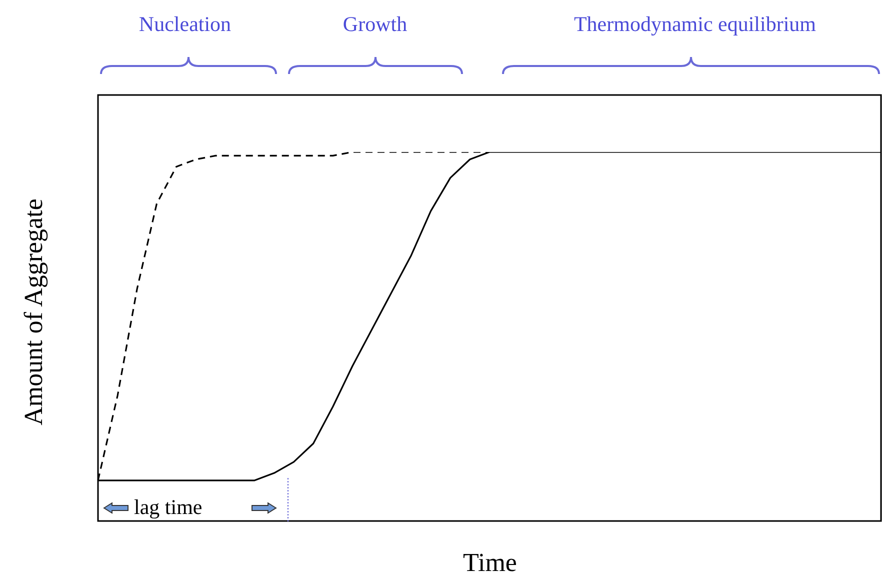 The image size is (882, 580). I want to click on text: Nucleation, so click(185, 24).